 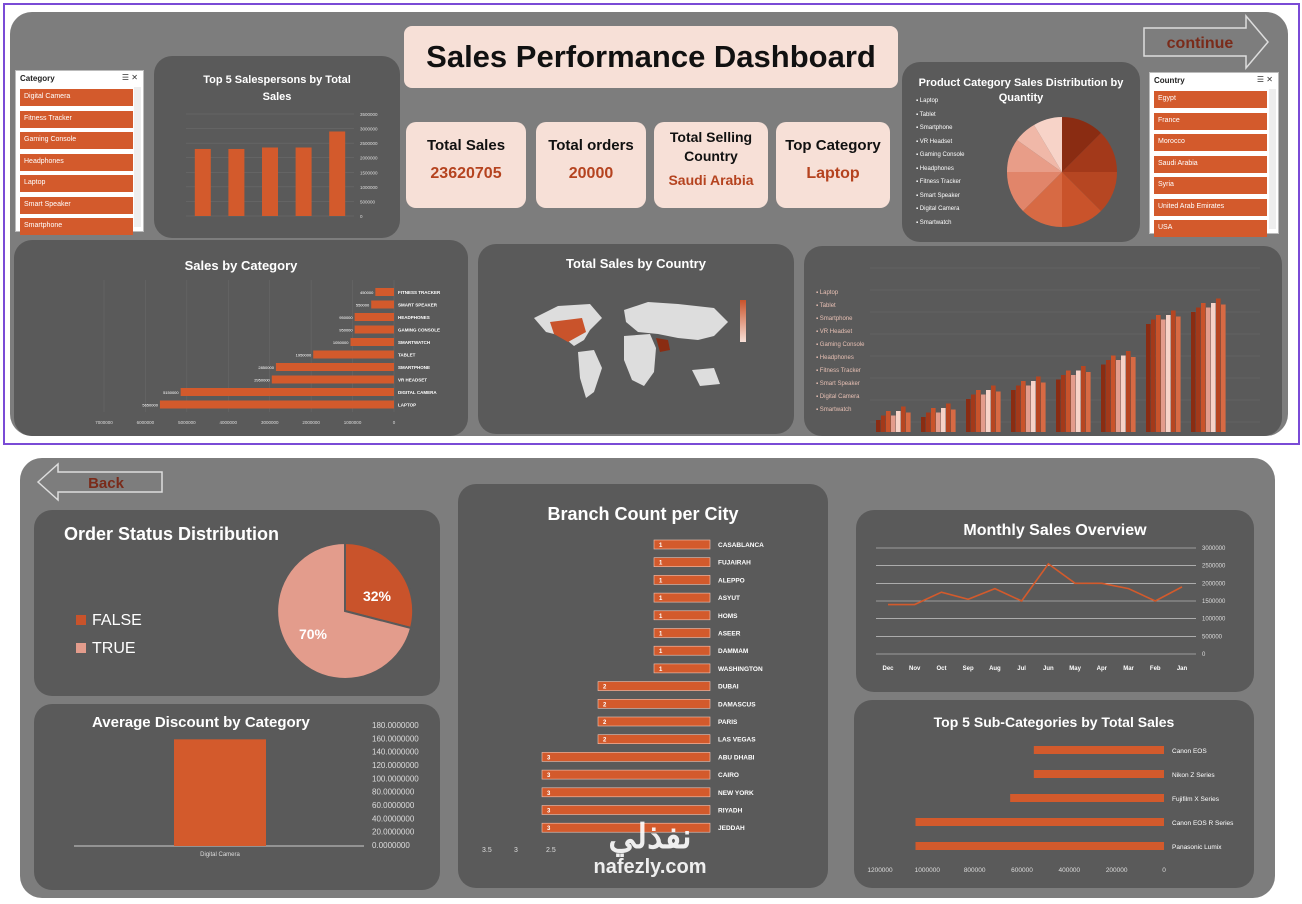 I want to click on country-slicer-item: France, so click(x=1210, y=121).